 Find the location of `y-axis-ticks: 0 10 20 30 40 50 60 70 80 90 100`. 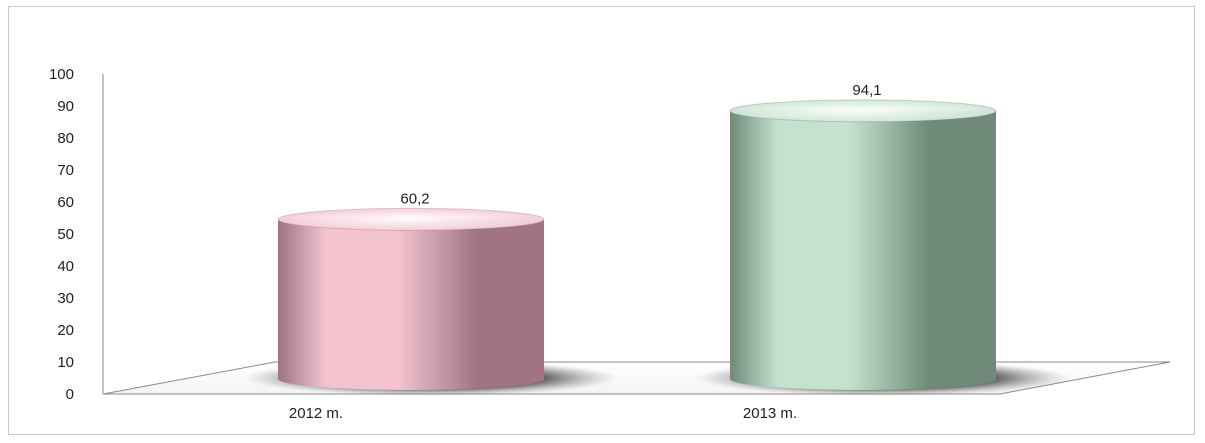

y-axis-ticks: 0 10 20 30 40 50 60 70 80 90 100 is located at coordinates (61, 234).